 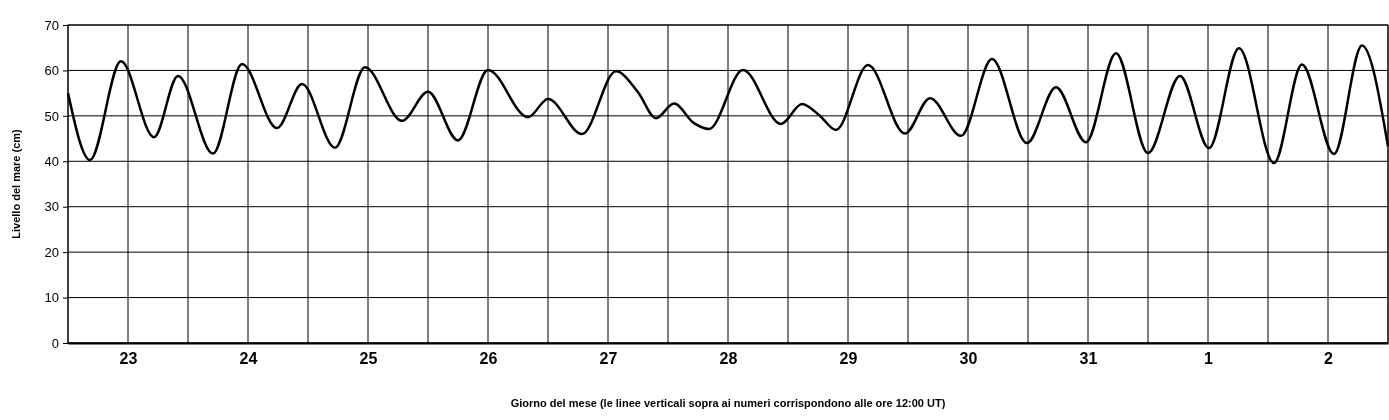 What do you see at coordinates (51, 252) in the screenshot?
I see `y-tick-label: 20` at bounding box center [51, 252].